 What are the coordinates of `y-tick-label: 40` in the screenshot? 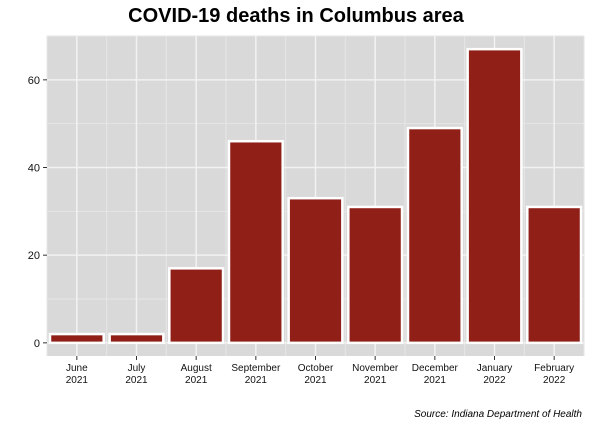 It's located at (34, 169).